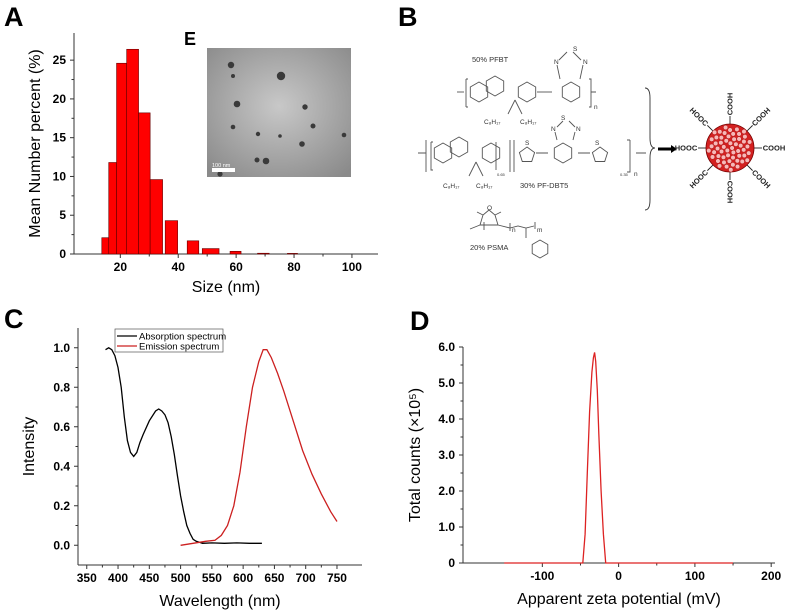 The height and width of the screenshot is (614, 789). Describe the element at coordinates (61, 466) in the screenshot. I see `y-tick-label: 0.4` at that location.